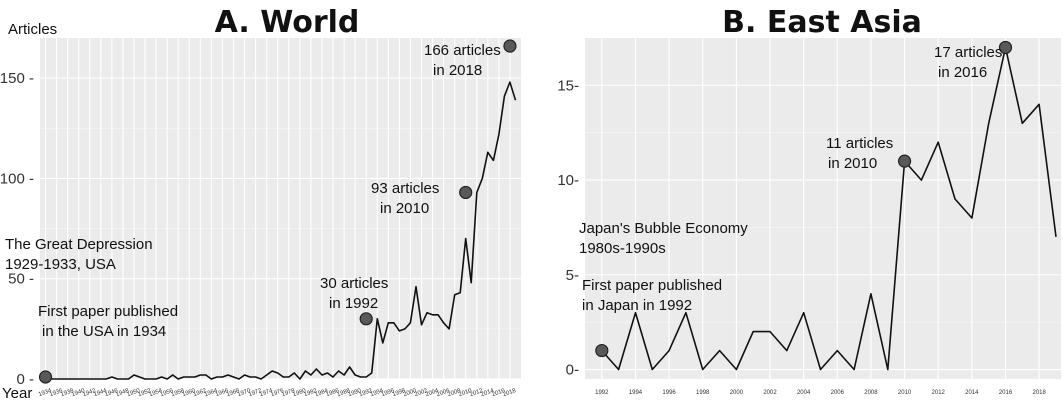  I want to click on x-tick-label: 1946, so click(111, 393).